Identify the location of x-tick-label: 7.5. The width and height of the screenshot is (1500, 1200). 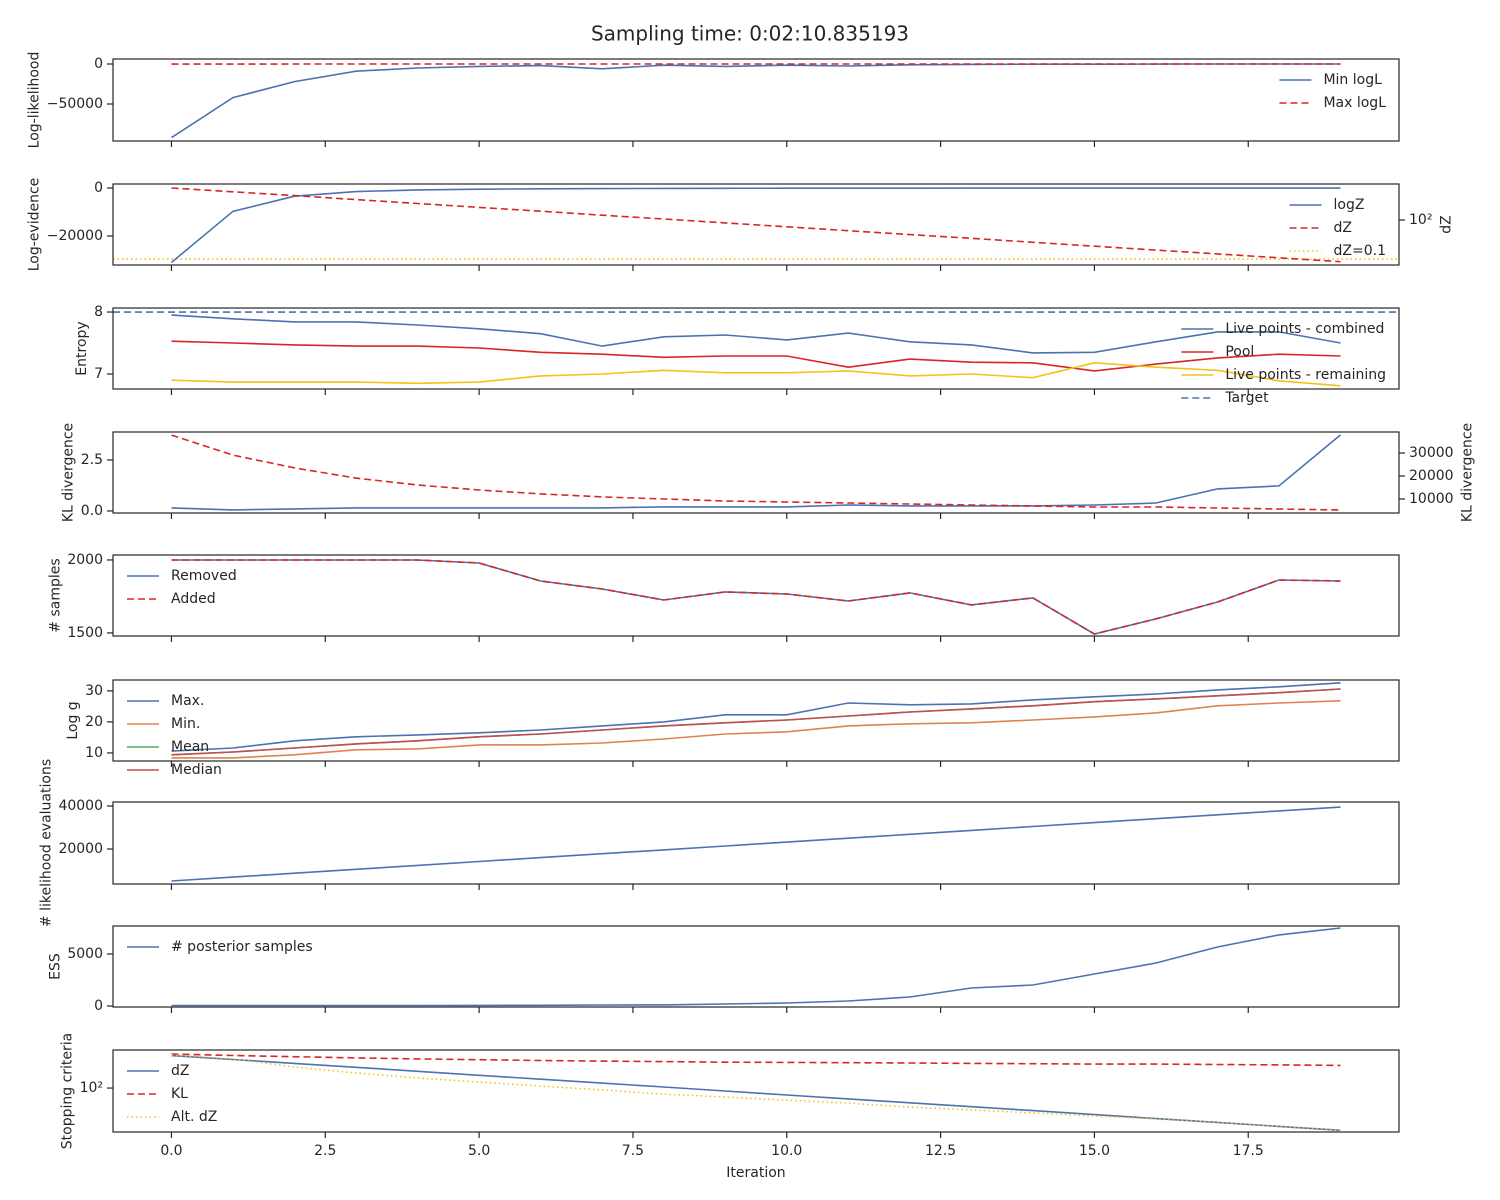
(633, 1151).